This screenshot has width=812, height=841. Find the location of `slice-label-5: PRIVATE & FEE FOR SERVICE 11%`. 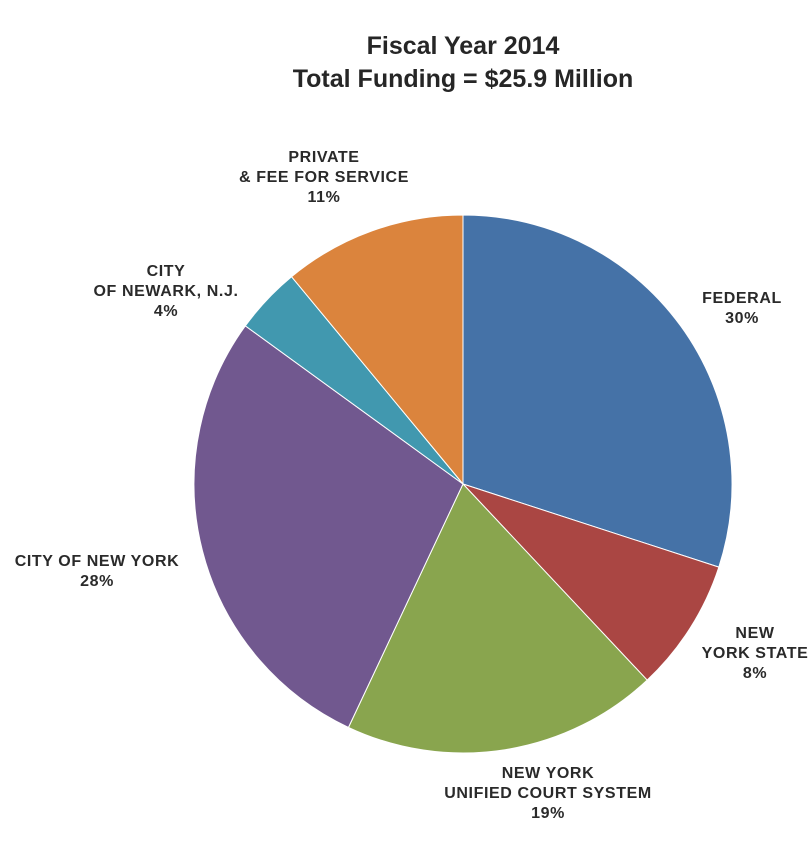

slice-label-5: PRIVATE & FEE FOR SERVICE 11% is located at coordinates (324, 177).